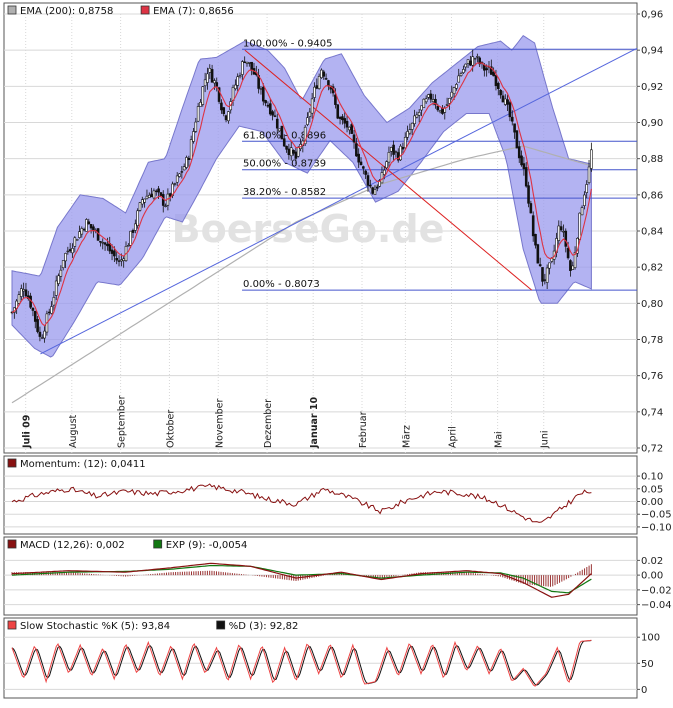  I want to click on macd-tick-label: 0.00, so click(652, 576).